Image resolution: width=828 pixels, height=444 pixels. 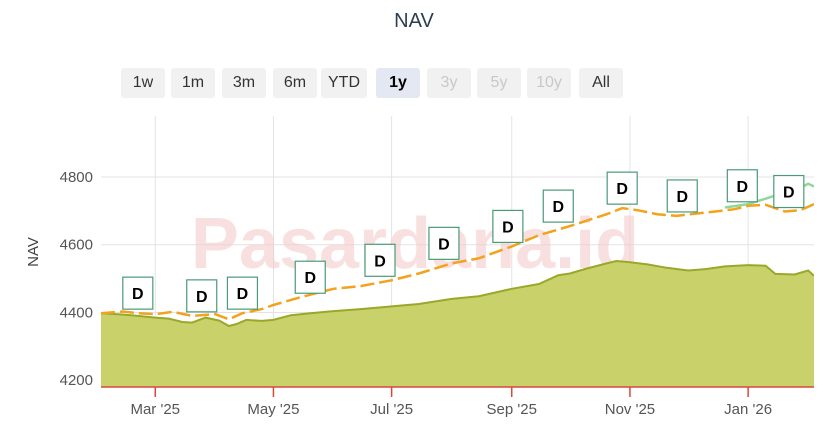 What do you see at coordinates (414, 21) in the screenshot?
I see `chart-title: NAV` at bounding box center [414, 21].